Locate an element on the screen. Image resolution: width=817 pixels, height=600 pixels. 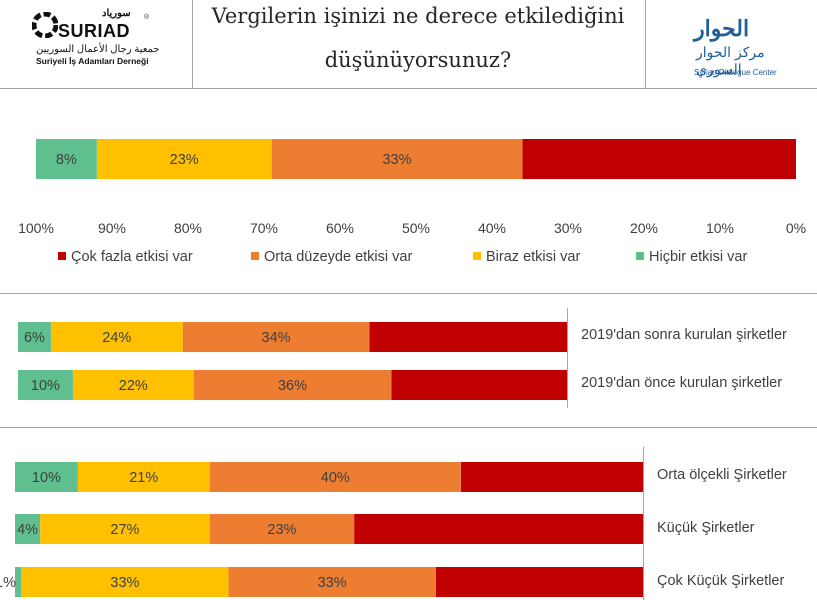
legend-item-biraz: Biraz etkisi var is located at coordinates (526, 257).